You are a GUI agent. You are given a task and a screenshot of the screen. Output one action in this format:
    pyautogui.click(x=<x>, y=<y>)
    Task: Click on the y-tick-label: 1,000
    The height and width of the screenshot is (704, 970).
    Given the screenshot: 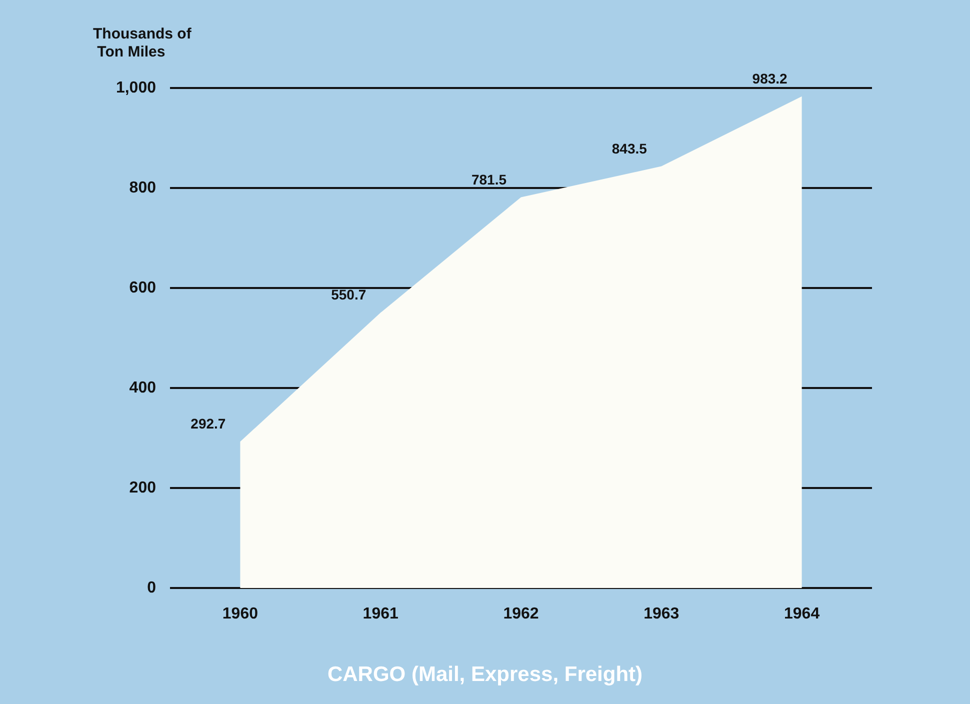 What is the action you would take?
    pyautogui.click(x=136, y=88)
    